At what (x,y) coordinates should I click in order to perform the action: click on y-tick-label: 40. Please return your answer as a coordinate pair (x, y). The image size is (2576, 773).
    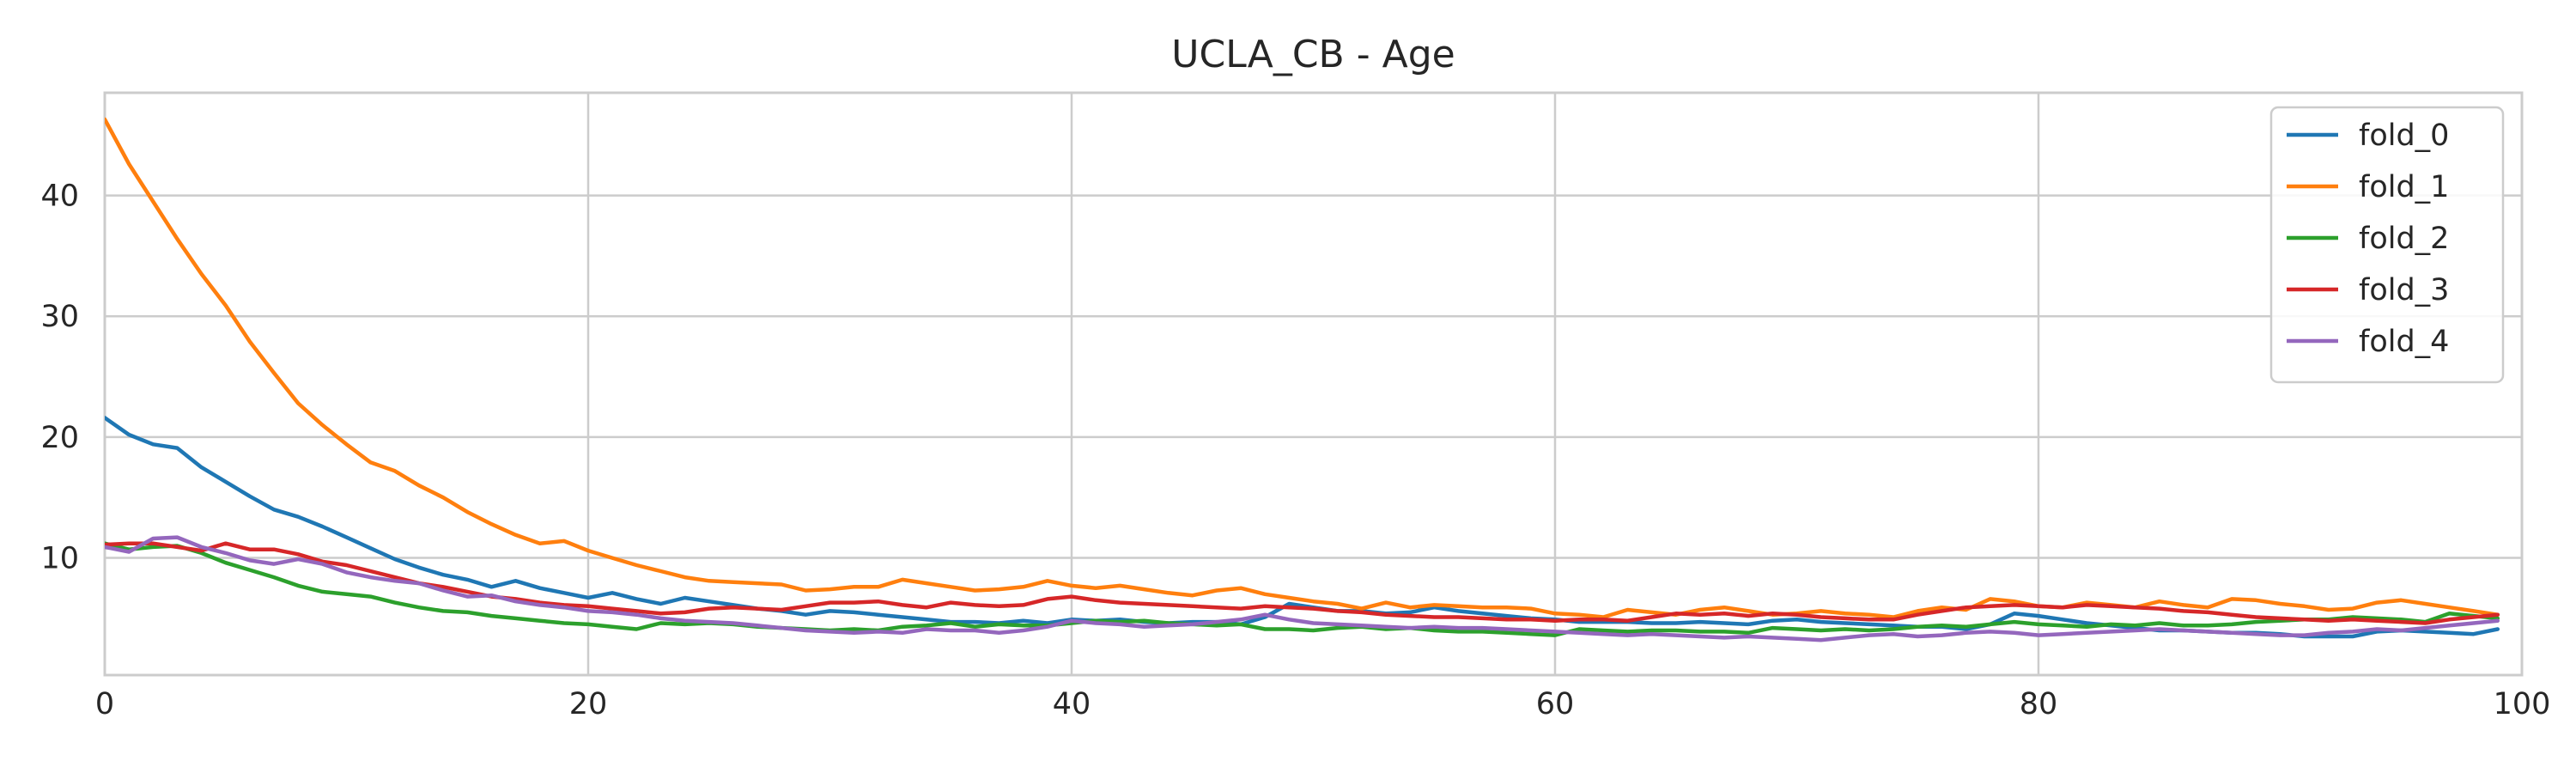
    Looking at the image, I should click on (59, 197).